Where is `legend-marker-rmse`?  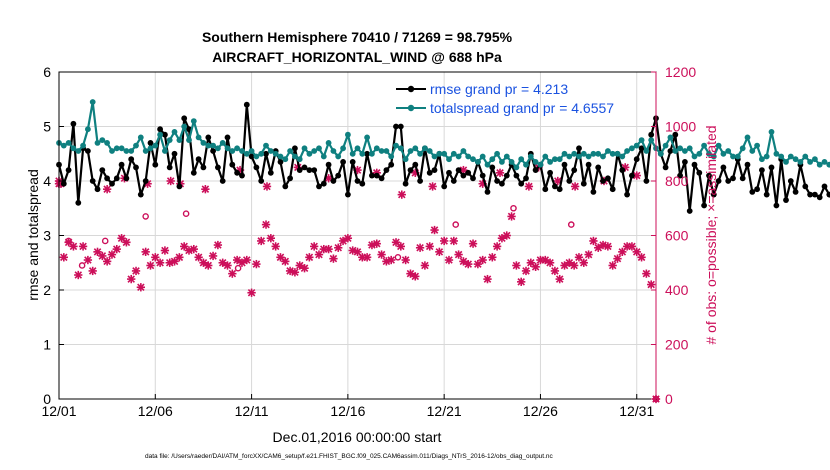 legend-marker-rmse is located at coordinates (411, 89).